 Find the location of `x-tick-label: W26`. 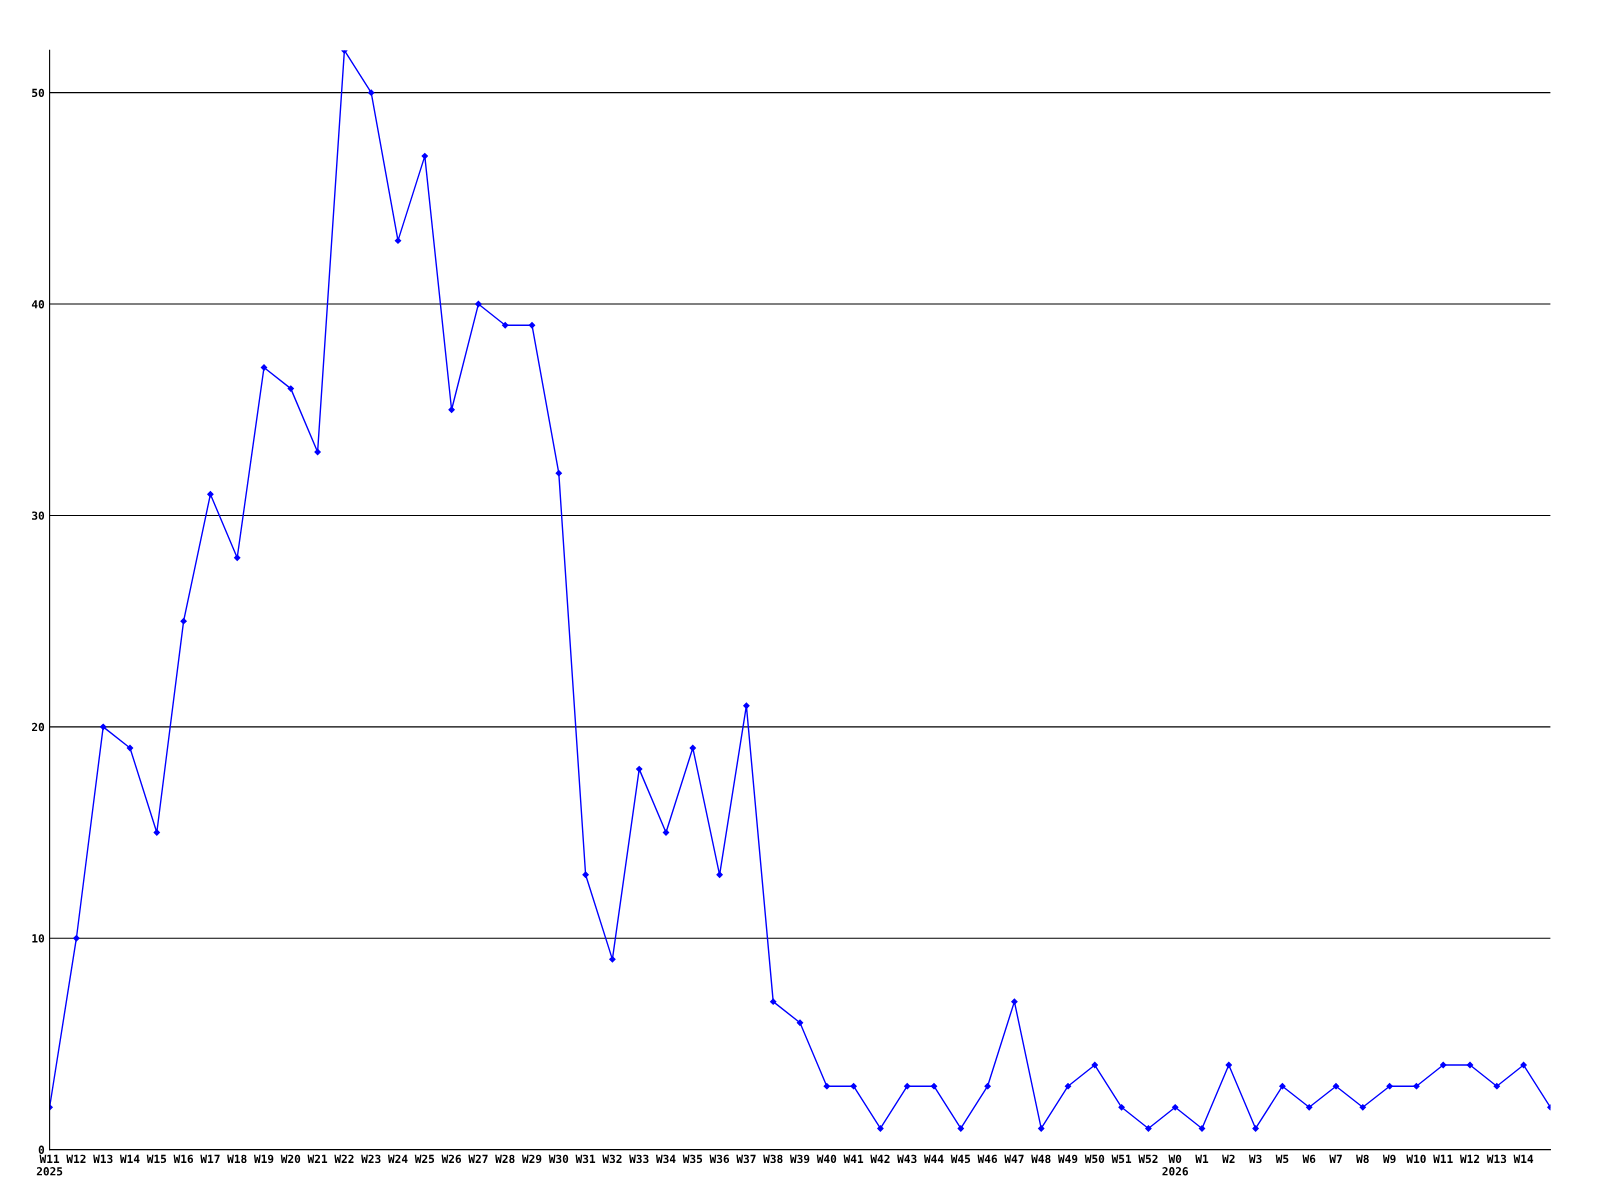

x-tick-label: W26 is located at coordinates (451, 1159).